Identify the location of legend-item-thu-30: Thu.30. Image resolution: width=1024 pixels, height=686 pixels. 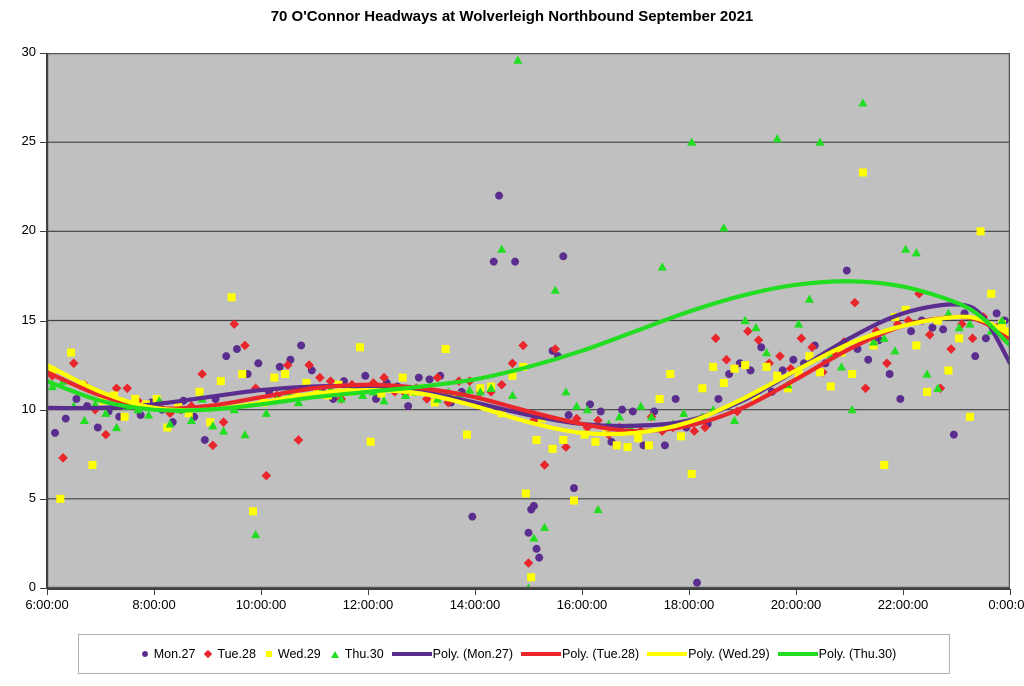
(352, 654).